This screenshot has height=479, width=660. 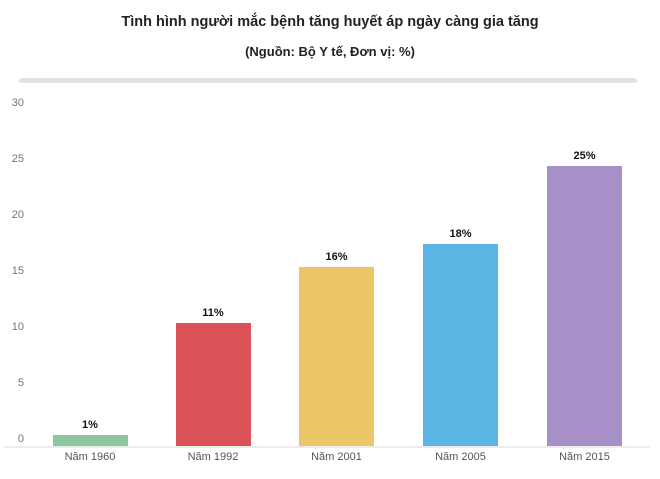 What do you see at coordinates (20, 438) in the screenshot?
I see `y-axis-tick-label: 0` at bounding box center [20, 438].